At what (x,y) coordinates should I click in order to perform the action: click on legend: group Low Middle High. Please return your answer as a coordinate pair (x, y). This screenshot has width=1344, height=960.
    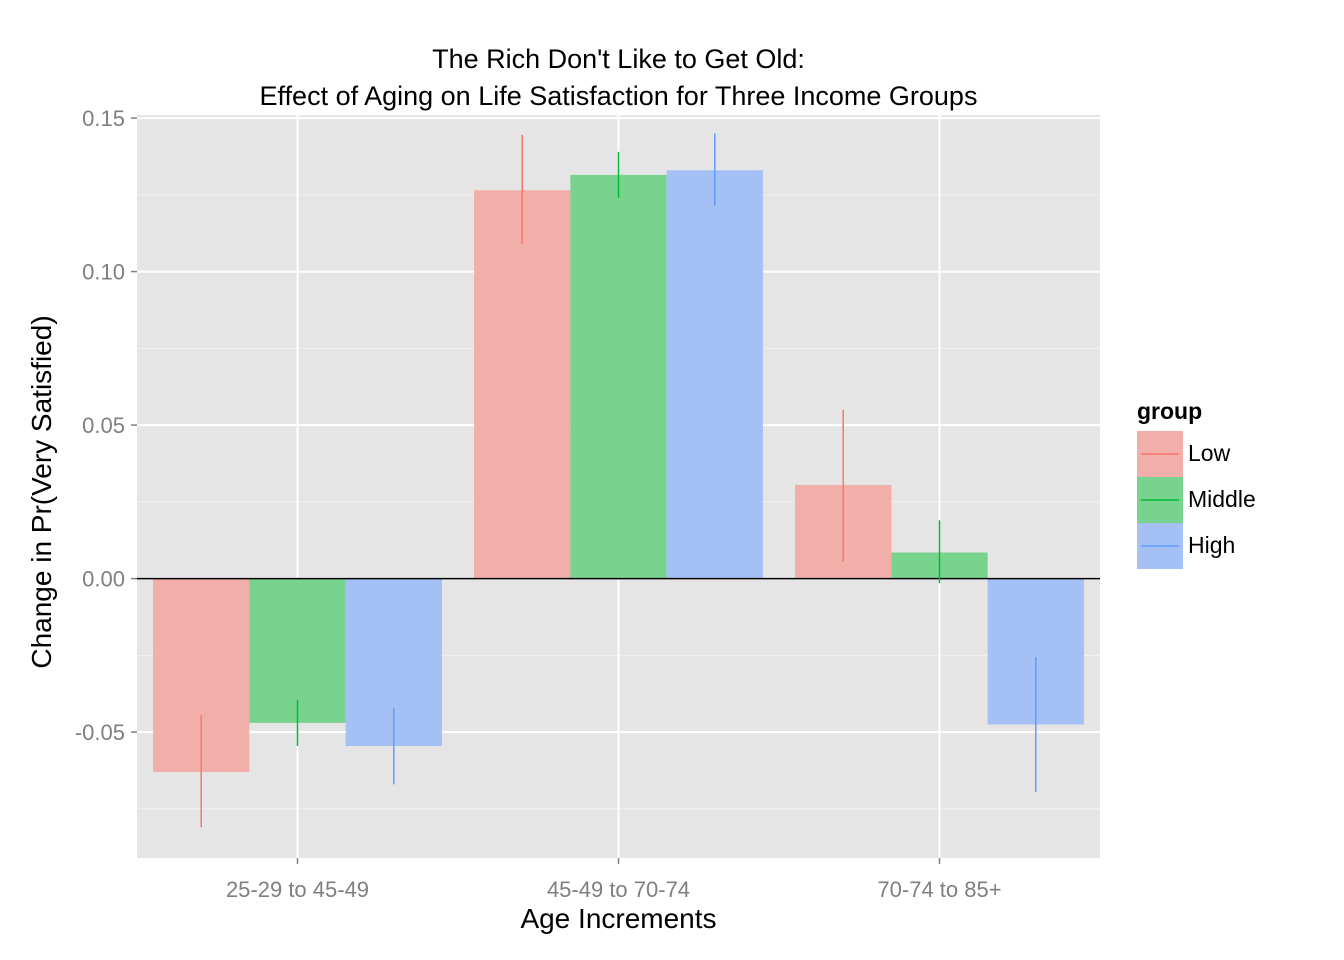
    Looking at the image, I should click on (1196, 483).